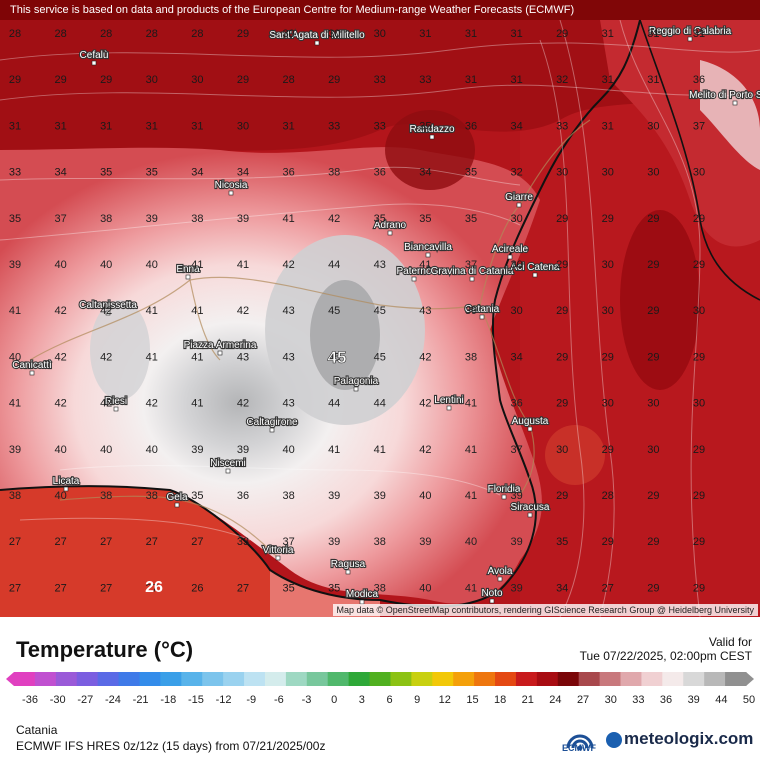  What do you see at coordinates (504, 489) in the screenshot?
I see `place-label: Floridia` at bounding box center [504, 489].